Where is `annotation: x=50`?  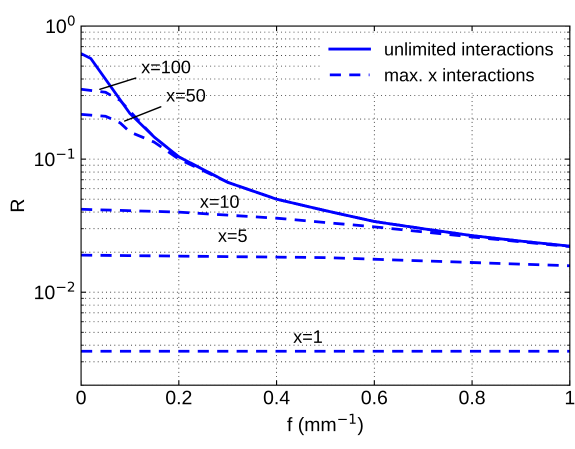
annotation: x=50 is located at coordinates (186, 95).